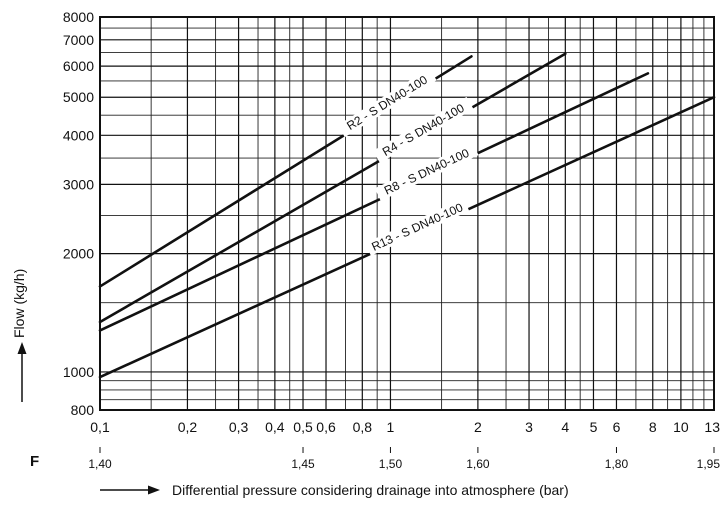  Describe the element at coordinates (712, 427) in the screenshot. I see `x-tick-label: 13` at that location.